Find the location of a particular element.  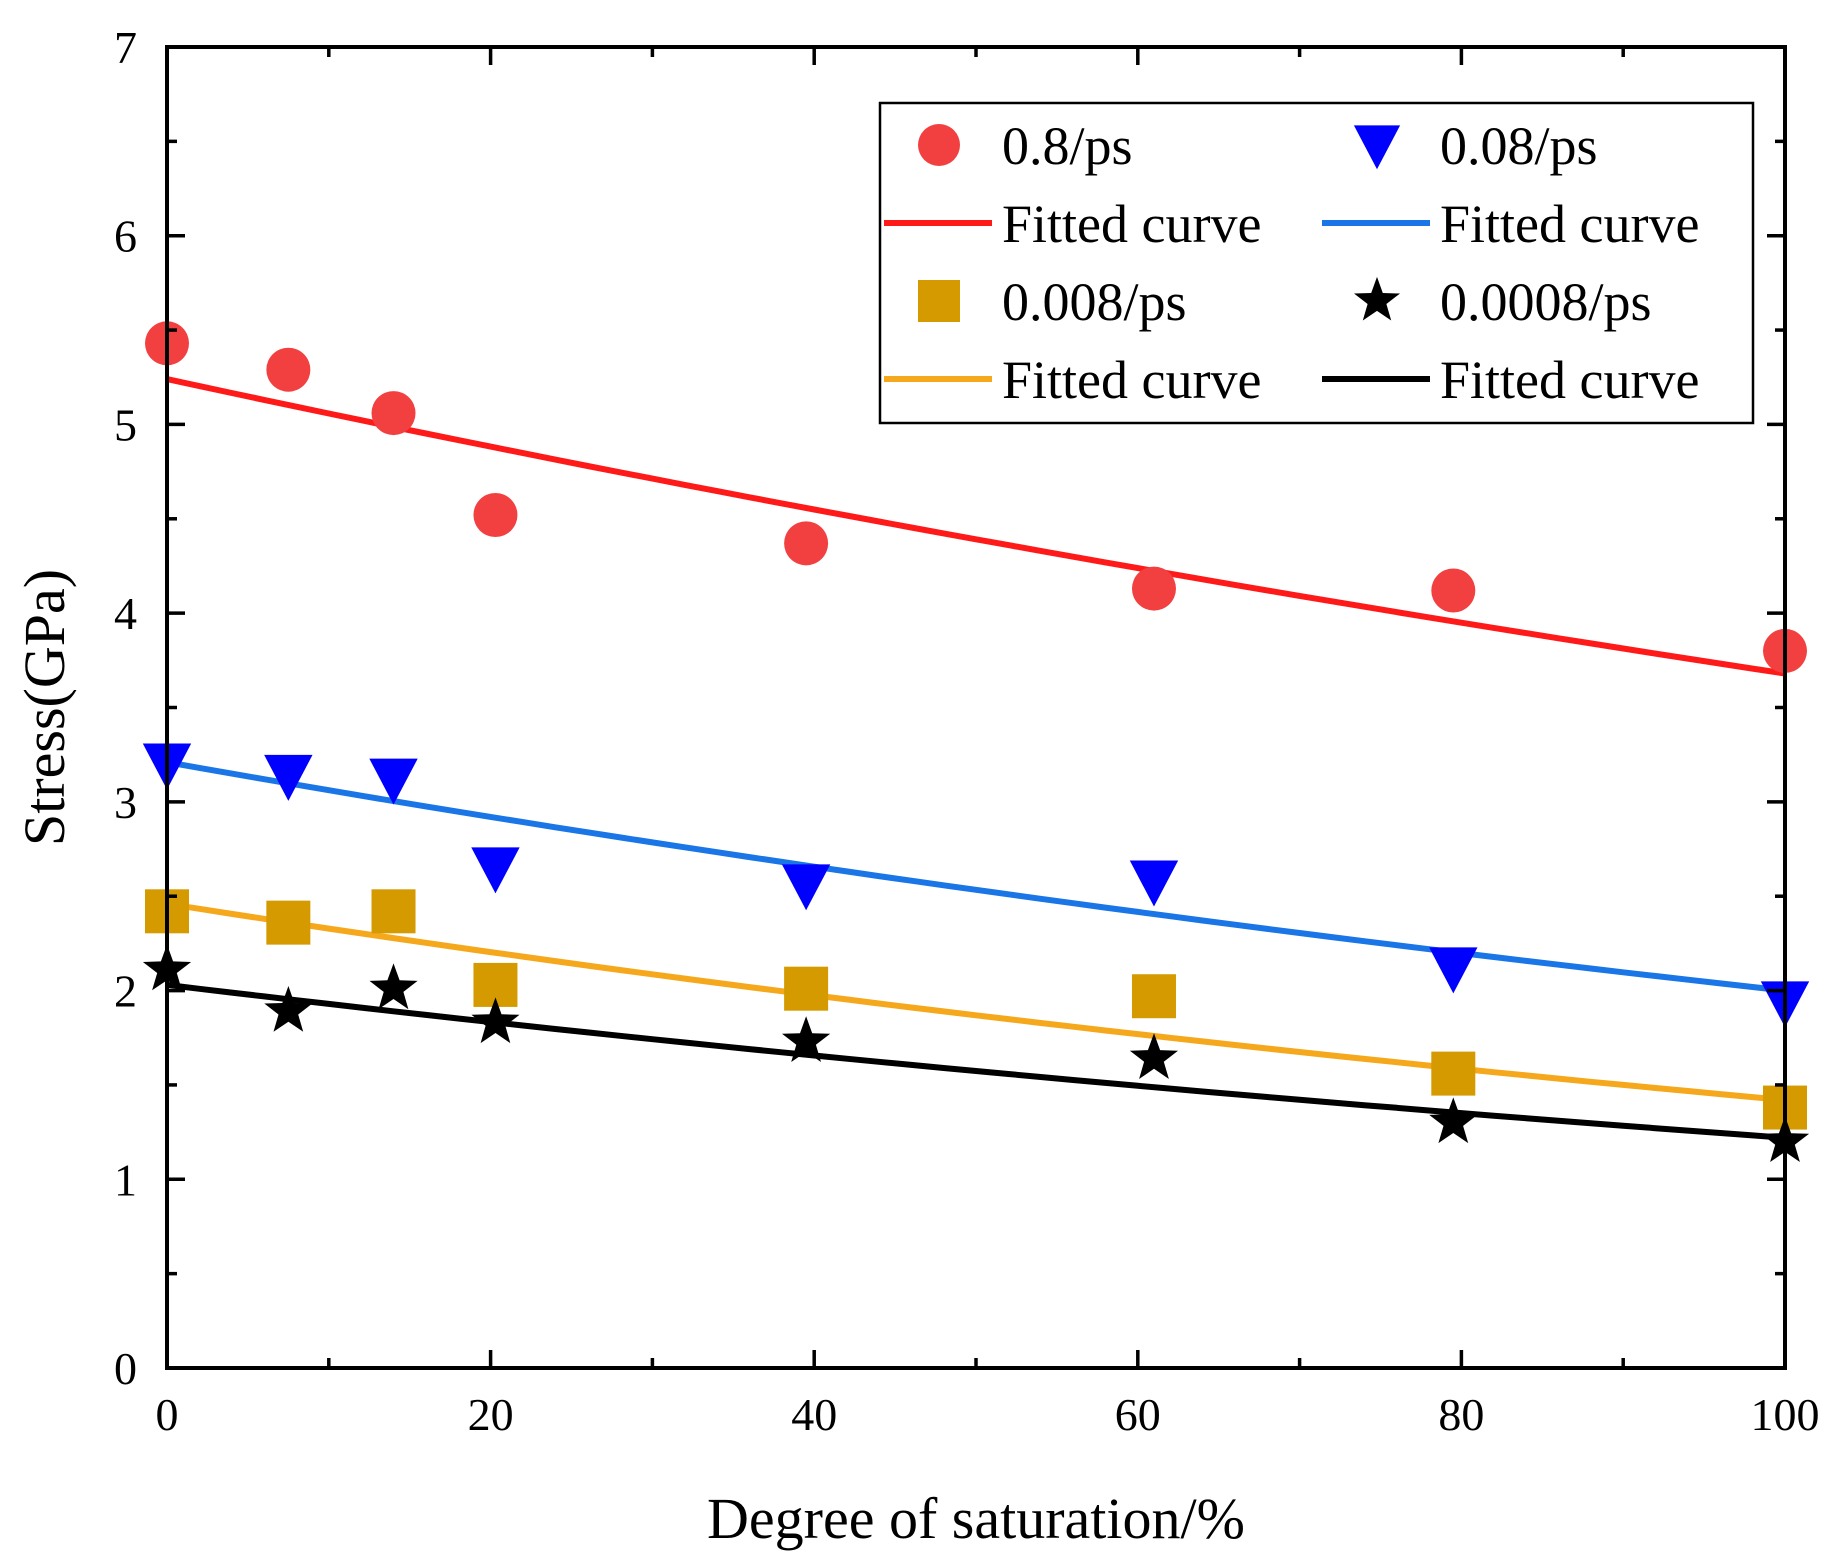

legend-label-1: 0.8/ps is located at coordinates (1067, 146).